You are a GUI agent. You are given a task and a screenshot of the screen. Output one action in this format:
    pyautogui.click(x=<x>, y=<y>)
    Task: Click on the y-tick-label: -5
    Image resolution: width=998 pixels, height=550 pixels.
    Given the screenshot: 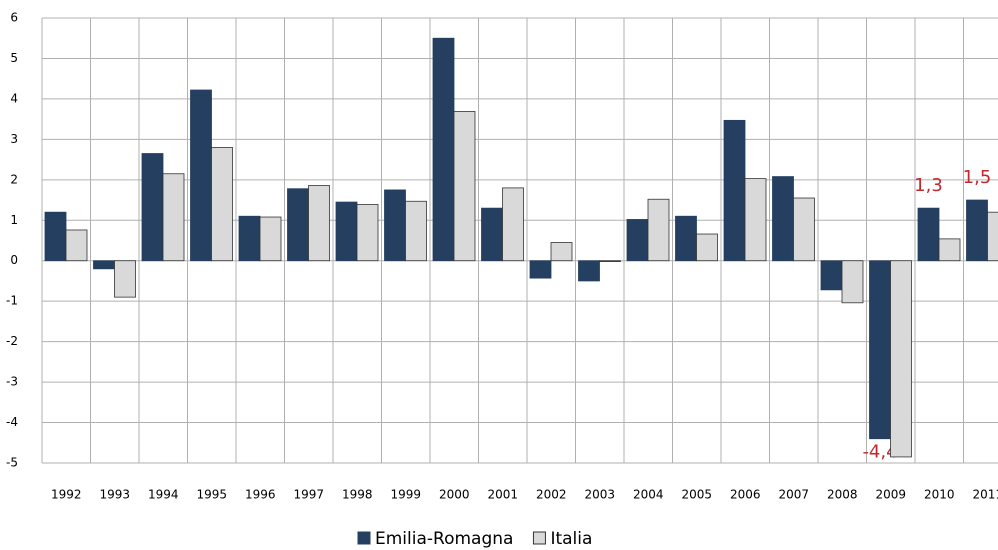 What is the action you would take?
    pyautogui.click(x=12, y=463)
    